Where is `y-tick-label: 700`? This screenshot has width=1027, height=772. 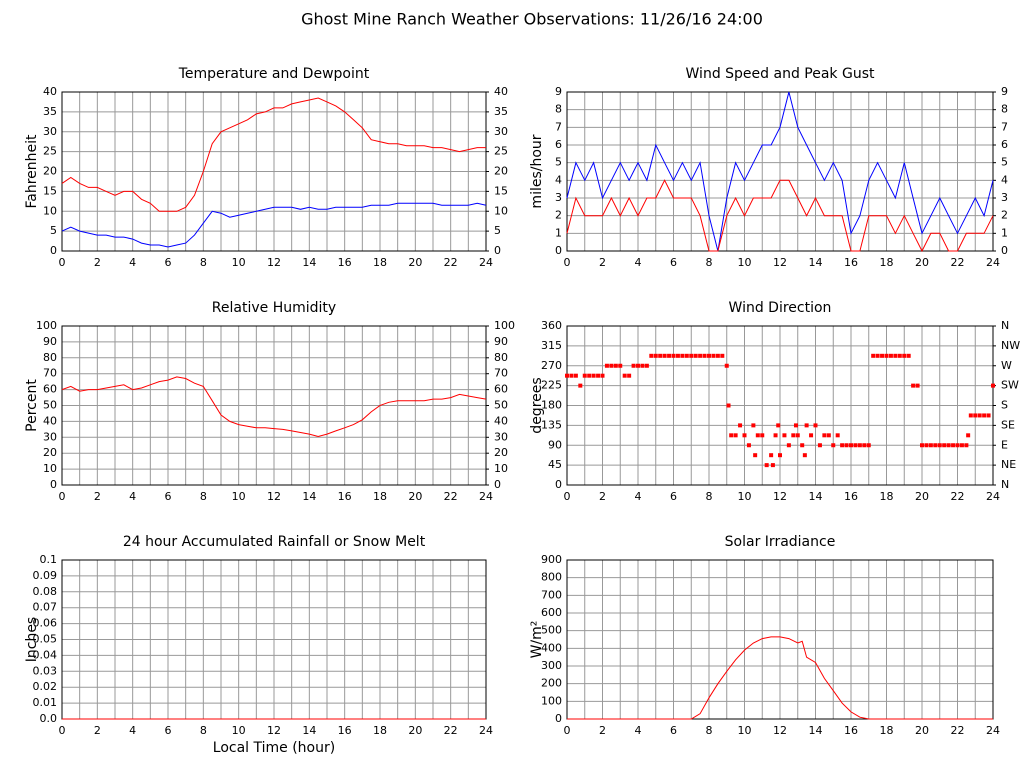
y-tick-label: 700 is located at coordinates (551, 594).